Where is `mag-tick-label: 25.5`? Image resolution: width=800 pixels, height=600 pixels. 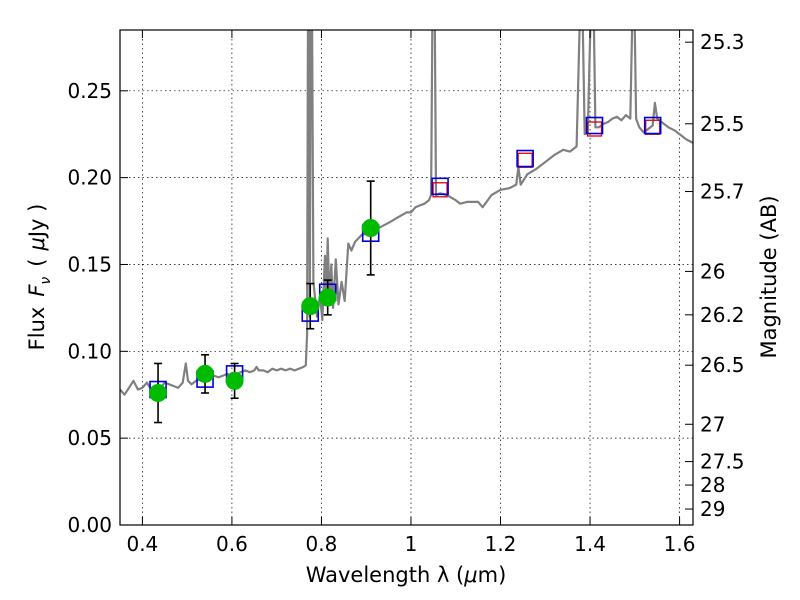 mag-tick-label: 25.5 is located at coordinates (722, 124).